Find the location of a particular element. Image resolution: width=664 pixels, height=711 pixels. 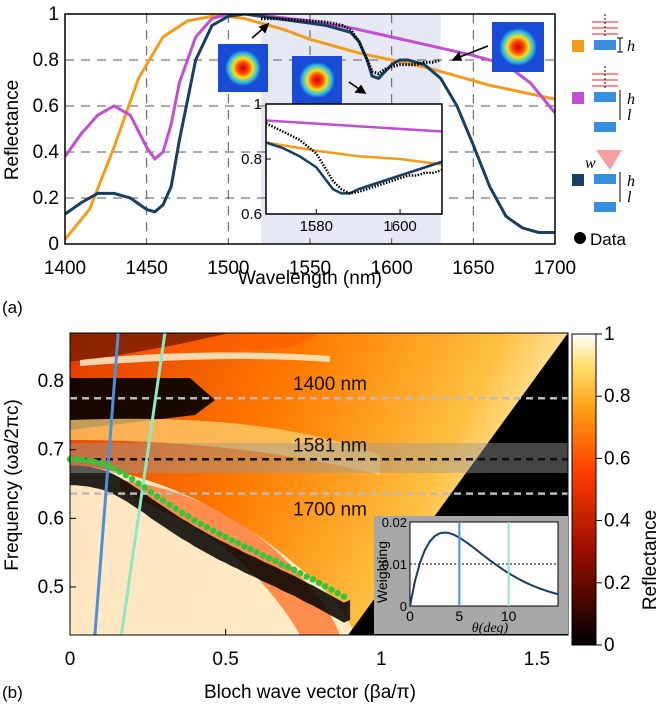

series-data-points is located at coordinates (351, 46).